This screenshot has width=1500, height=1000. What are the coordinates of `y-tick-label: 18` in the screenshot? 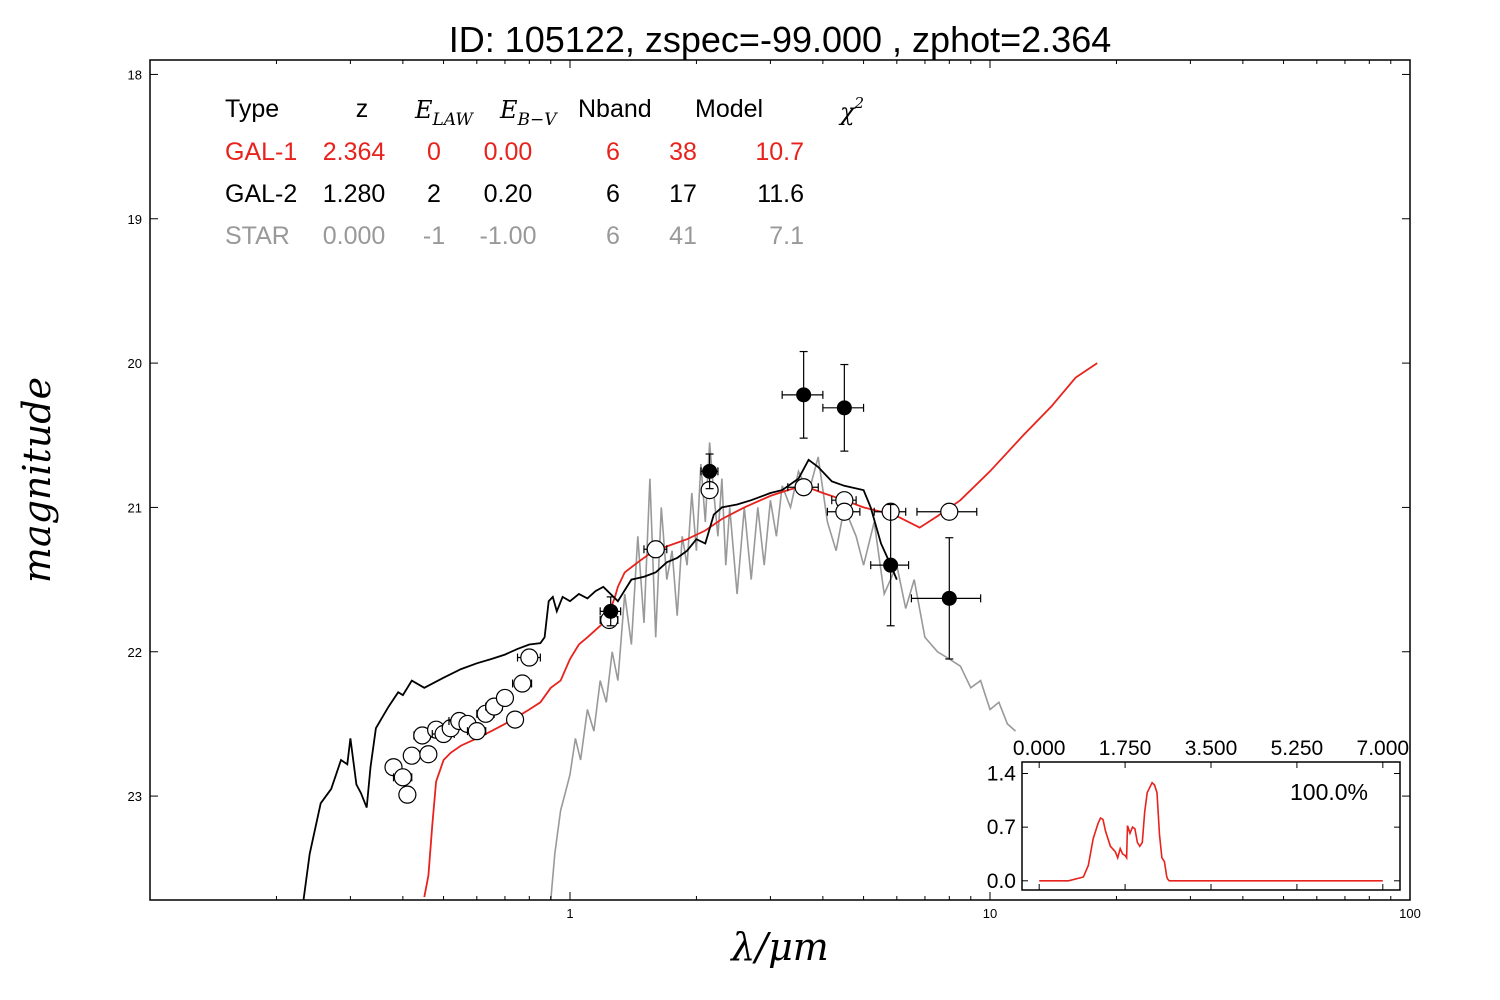 It's located at (135, 74).